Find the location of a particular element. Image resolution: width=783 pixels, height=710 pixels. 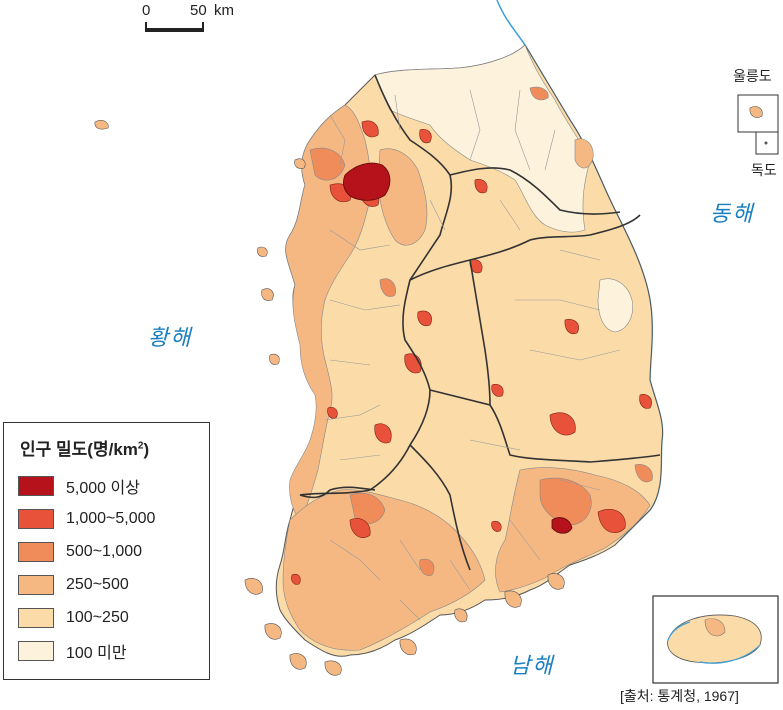

legend-label: 100~250 is located at coordinates (97, 617).